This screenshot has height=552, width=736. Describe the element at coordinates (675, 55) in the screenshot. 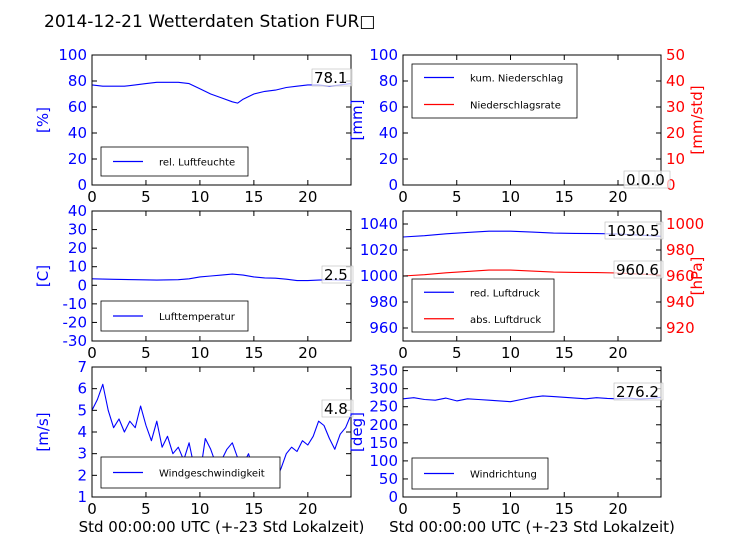

I see `y2-tick-label: 50` at that location.